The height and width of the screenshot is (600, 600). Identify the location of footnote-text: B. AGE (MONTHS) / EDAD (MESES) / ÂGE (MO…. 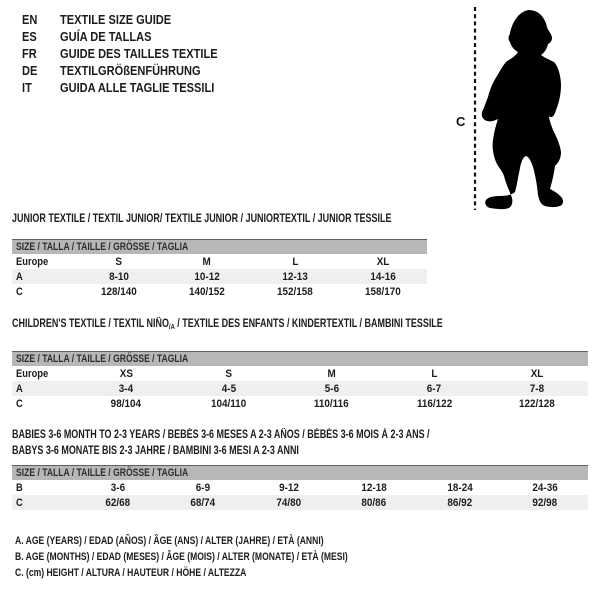
(181, 557).